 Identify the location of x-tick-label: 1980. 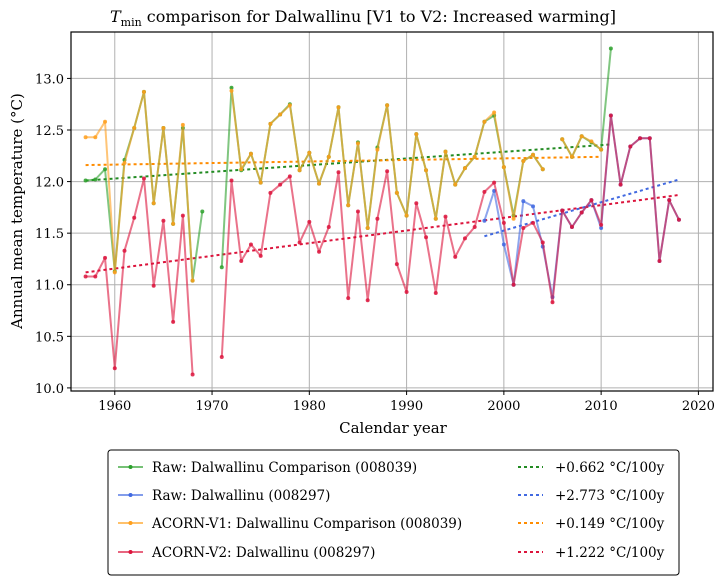
(309, 406).